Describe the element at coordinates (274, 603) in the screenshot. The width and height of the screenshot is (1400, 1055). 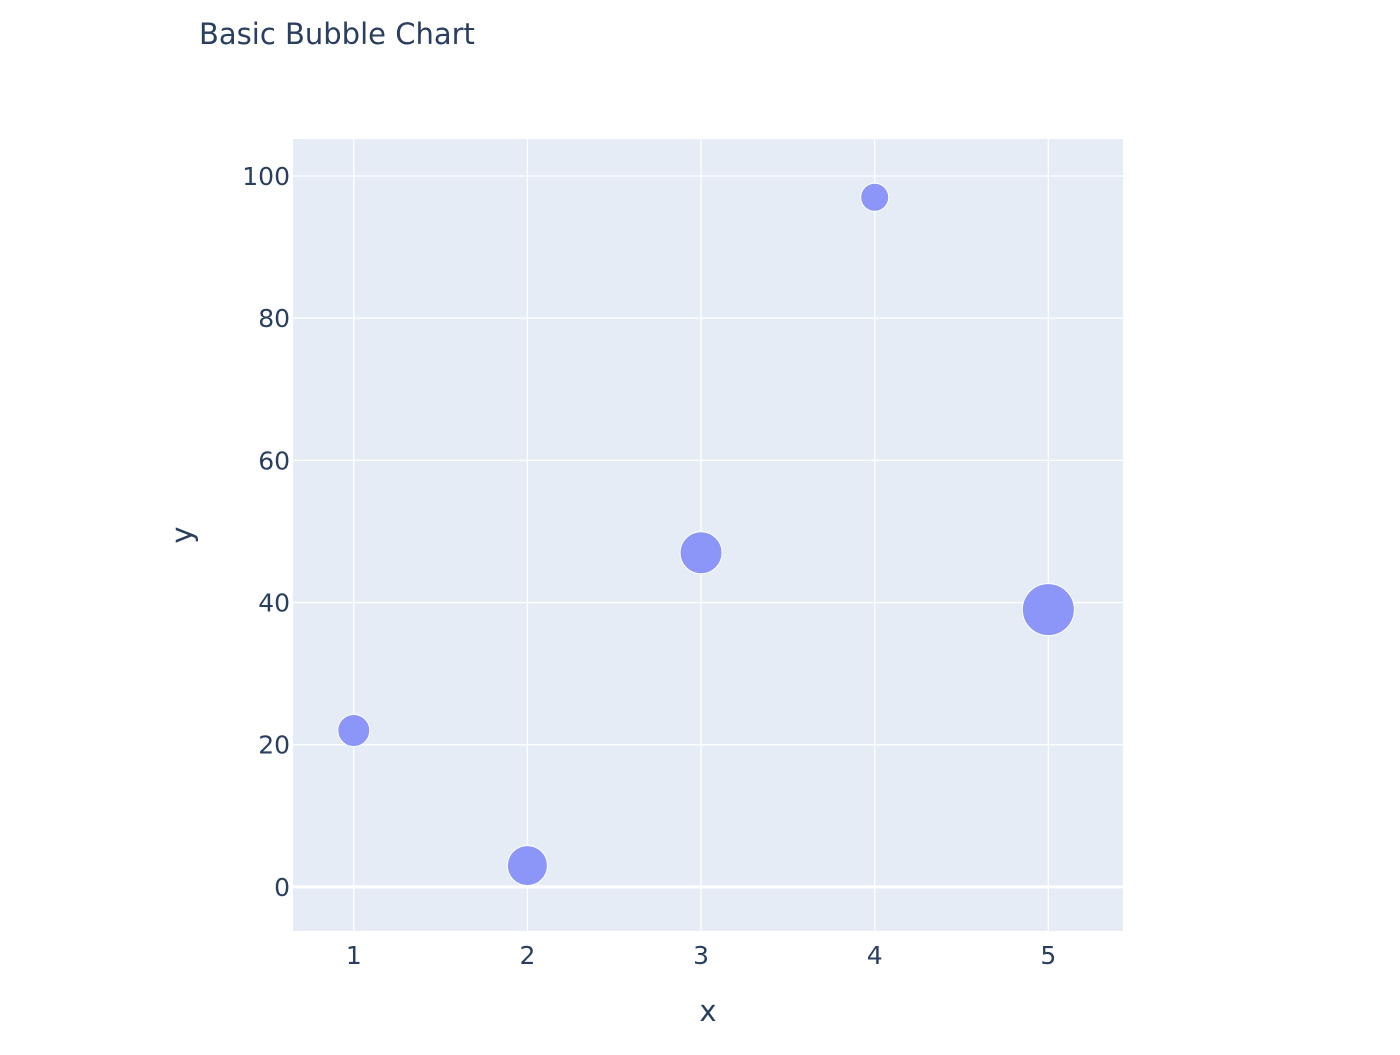
I see `y-tick-label: 40` at that location.